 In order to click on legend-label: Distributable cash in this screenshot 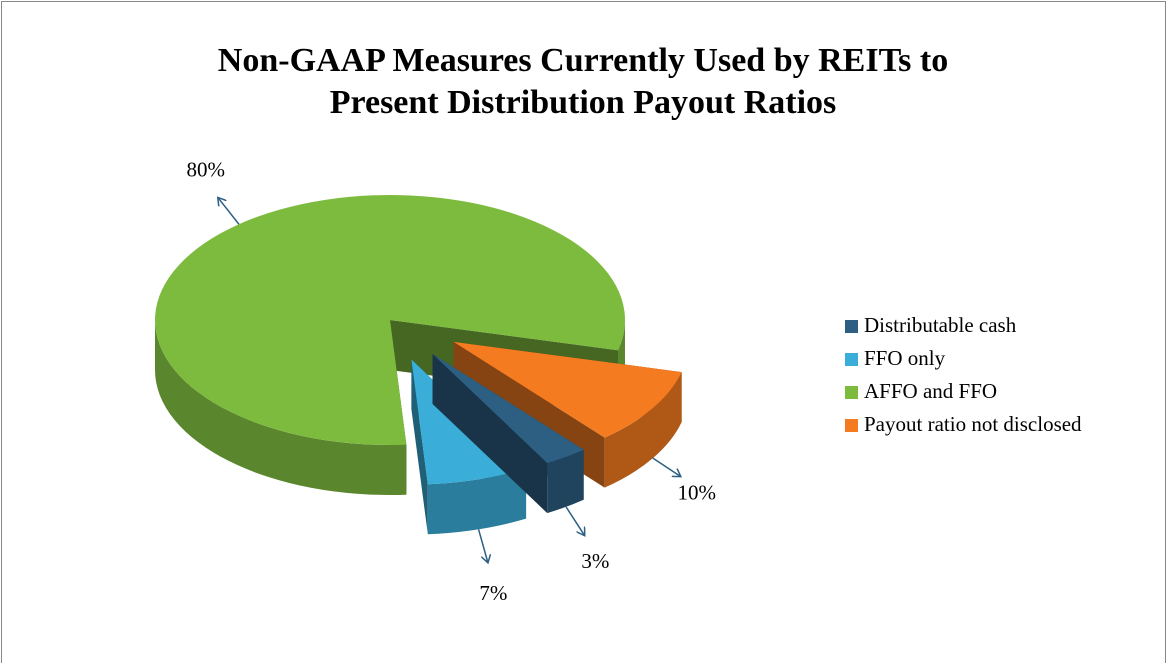, I will do `click(940, 325)`.